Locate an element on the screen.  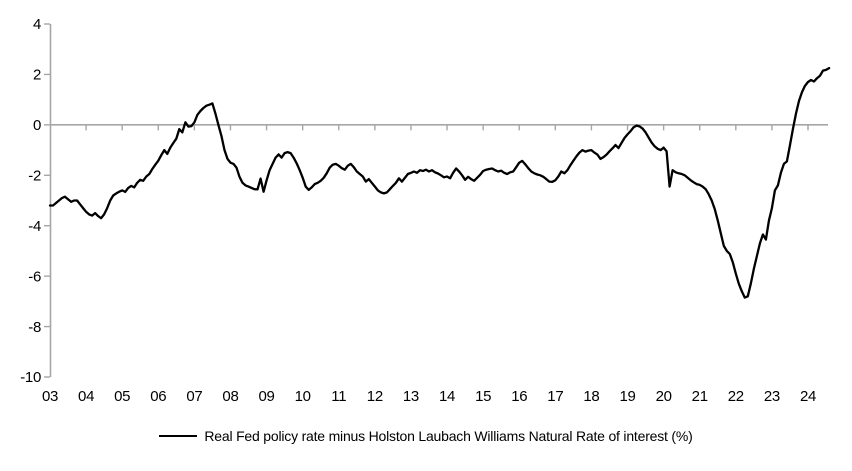
x-axis-tick-label: 23 is located at coordinates (772, 396).